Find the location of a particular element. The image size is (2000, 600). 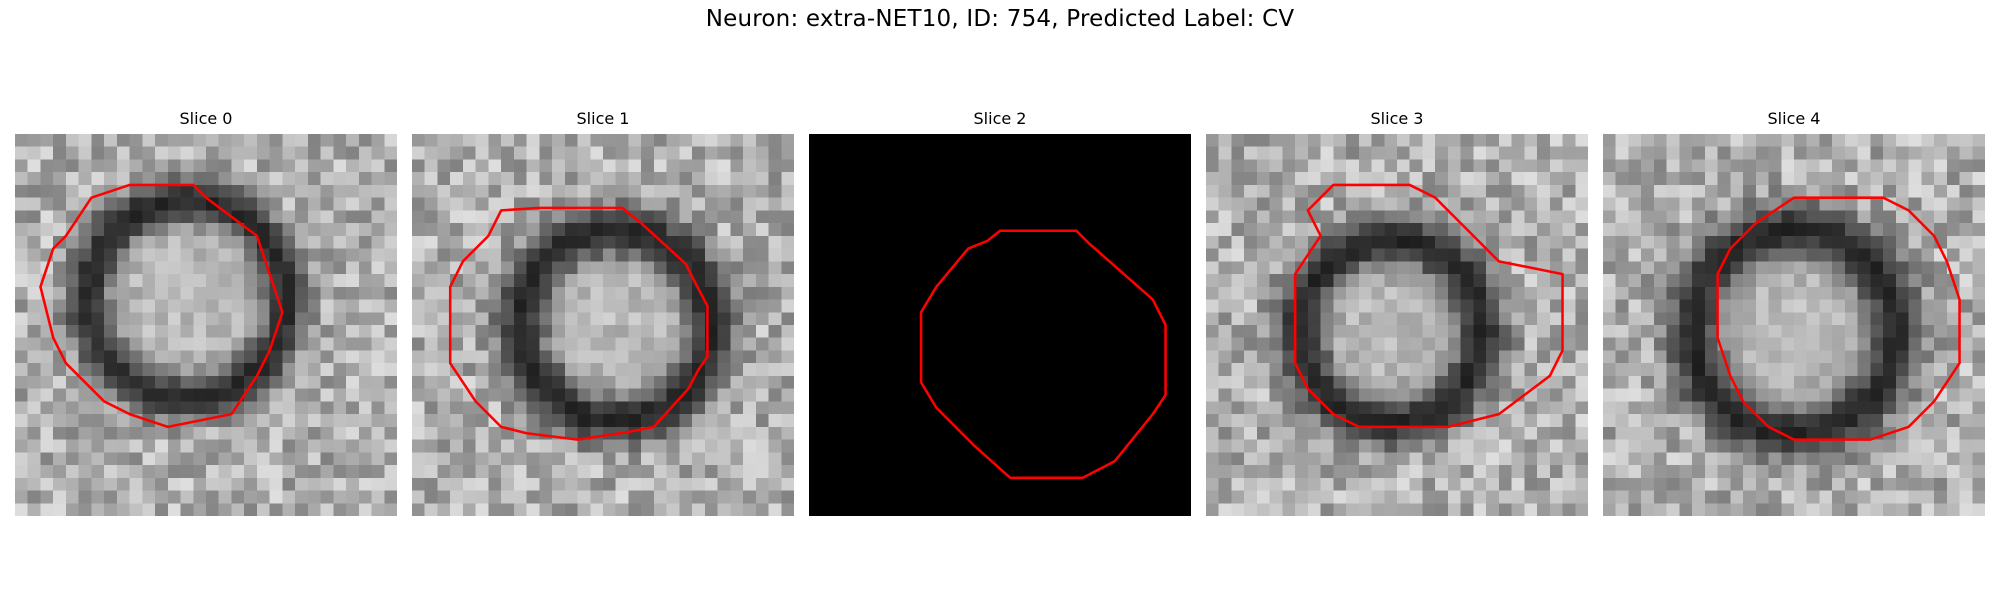

slice-panel-0: Slice 0 is located at coordinates (206, 313).